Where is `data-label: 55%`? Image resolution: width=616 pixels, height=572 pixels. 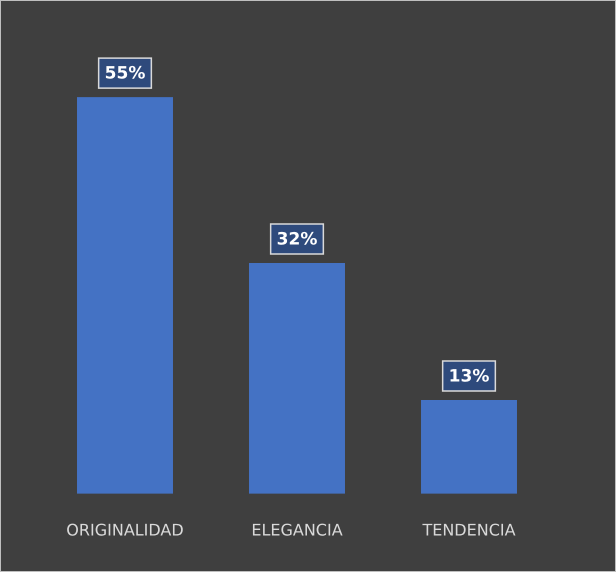 data-label: 55% is located at coordinates (125, 73).